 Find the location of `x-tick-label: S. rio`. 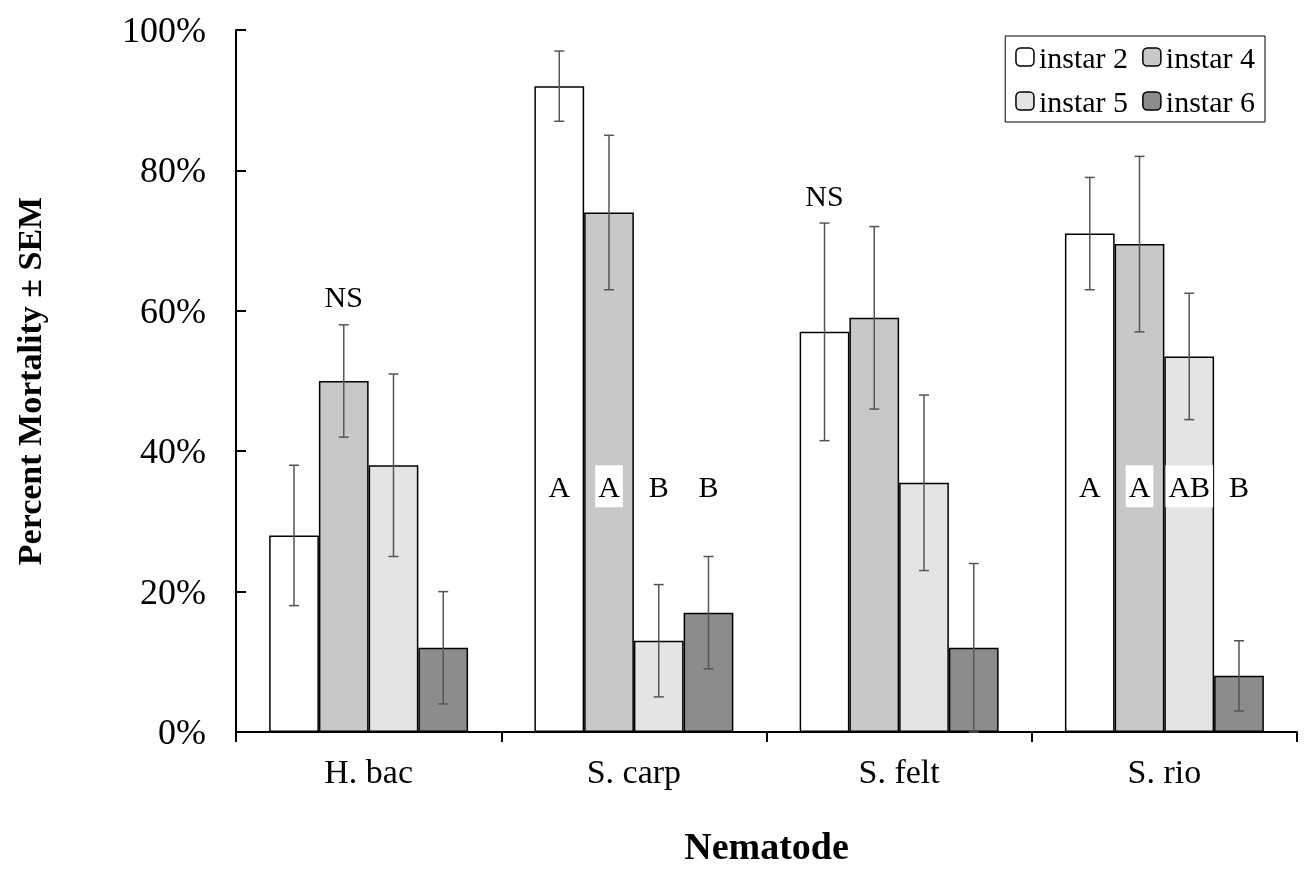

x-tick-label: S. rio is located at coordinates (1164, 771).